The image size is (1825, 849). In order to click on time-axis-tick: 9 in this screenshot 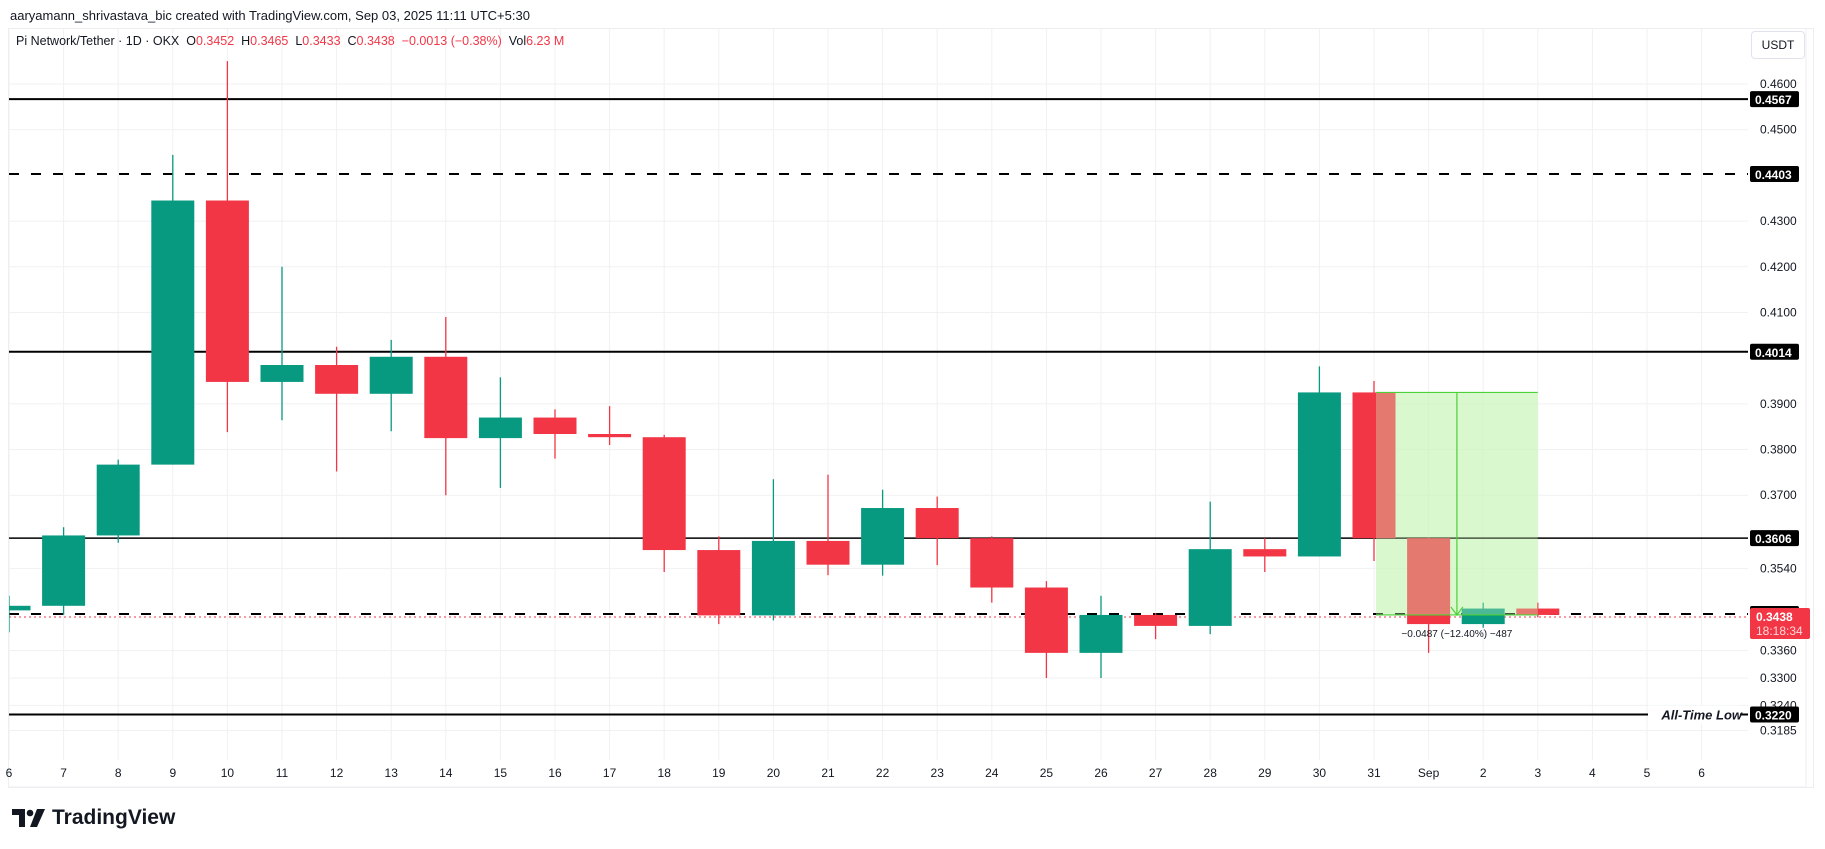, I will do `click(172, 773)`.